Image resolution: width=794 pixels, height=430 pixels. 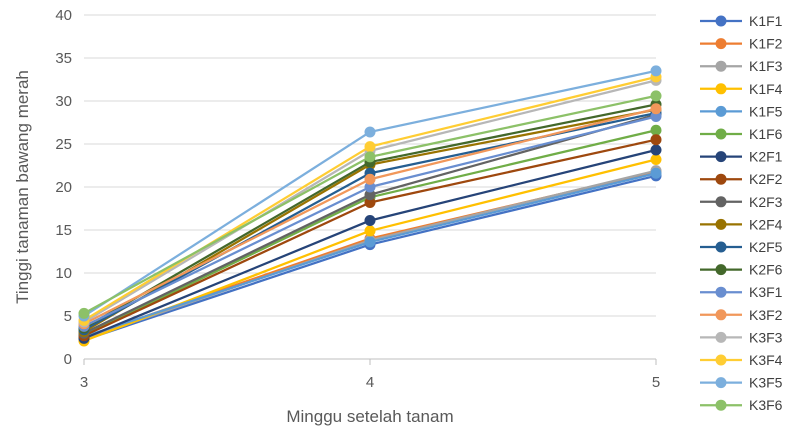 I want to click on legend-label: K2F3, so click(x=766, y=202).